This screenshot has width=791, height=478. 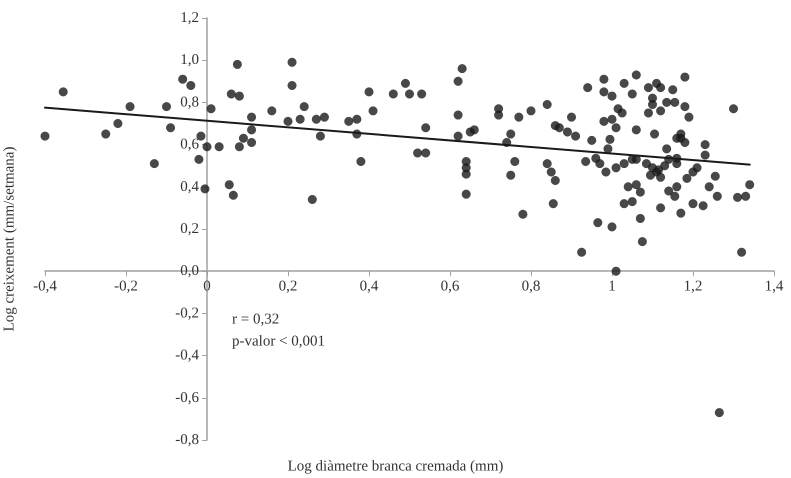 What do you see at coordinates (187, 440) in the screenshot?
I see `y-tick-label: -0,8` at bounding box center [187, 440].